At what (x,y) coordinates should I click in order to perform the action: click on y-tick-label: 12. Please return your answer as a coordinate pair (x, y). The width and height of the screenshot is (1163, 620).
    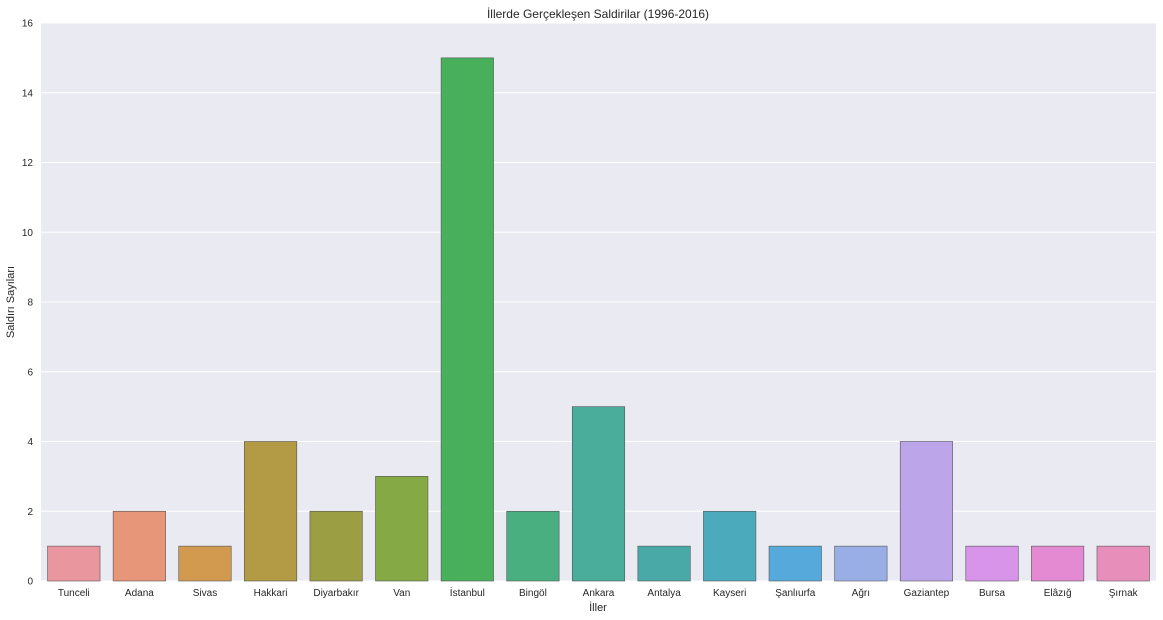
    Looking at the image, I should click on (28, 163).